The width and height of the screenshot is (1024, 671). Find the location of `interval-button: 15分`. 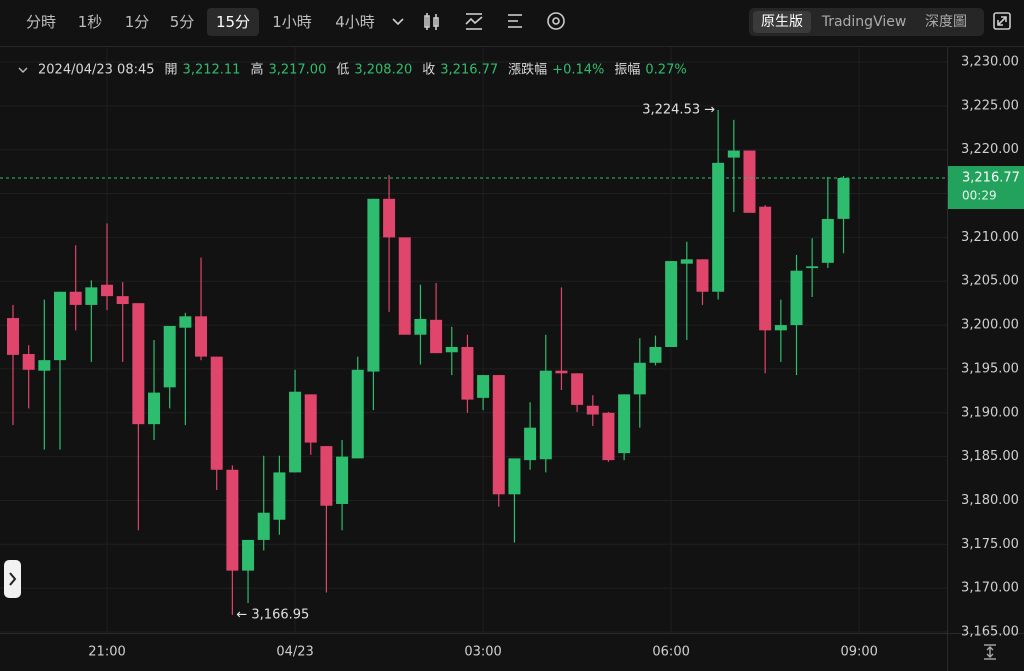

interval-button: 15分 is located at coordinates (233, 22).